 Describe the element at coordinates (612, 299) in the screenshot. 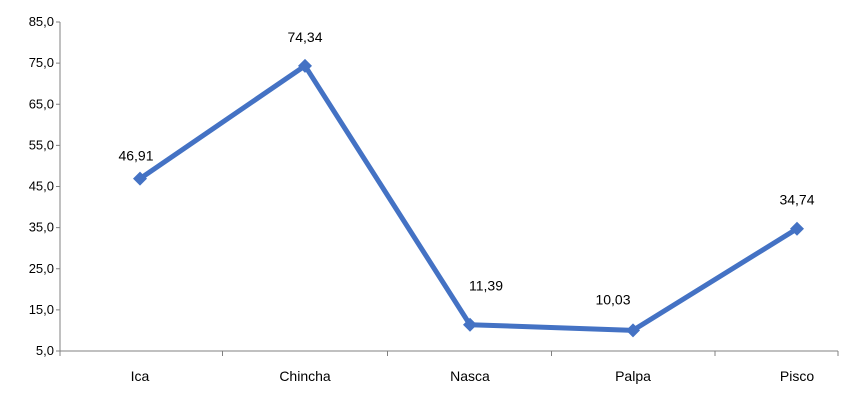

I see `data-value-label: 10,03` at that location.